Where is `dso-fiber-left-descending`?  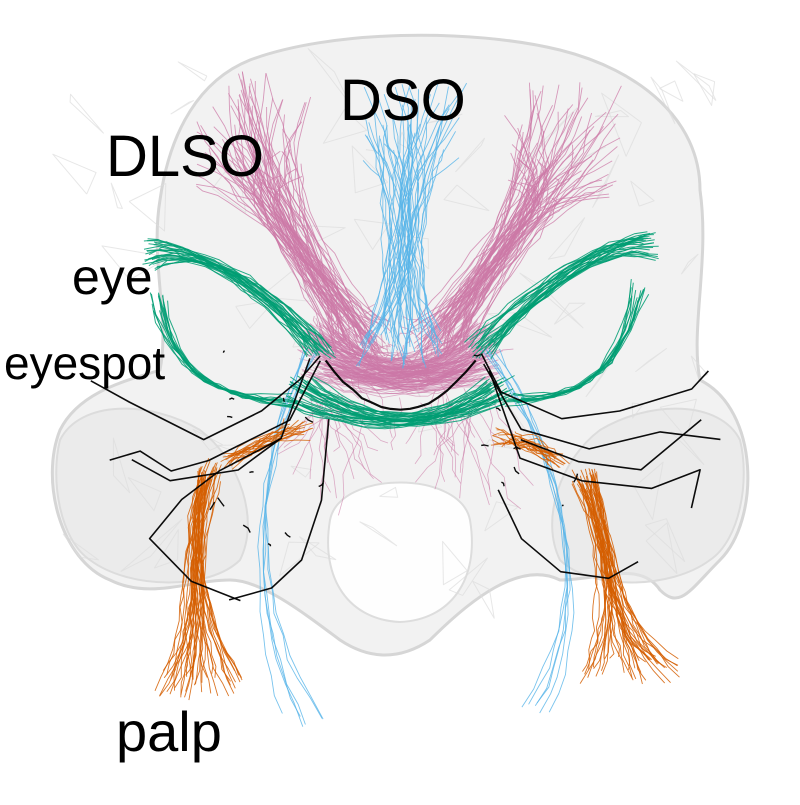
dso-fiber-left-descending is located at coordinates (294, 533).